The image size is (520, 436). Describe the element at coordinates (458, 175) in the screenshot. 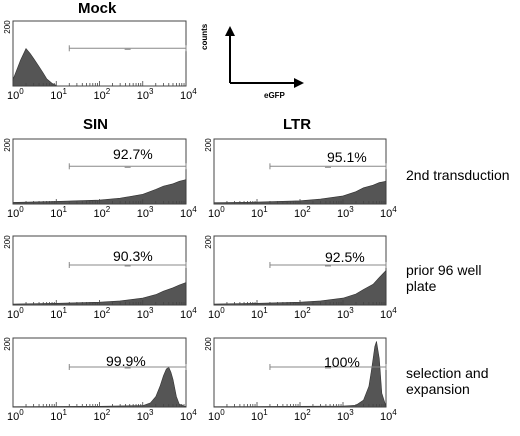

I see `row-label-2nd-transduction: 2nd transduction` at that location.